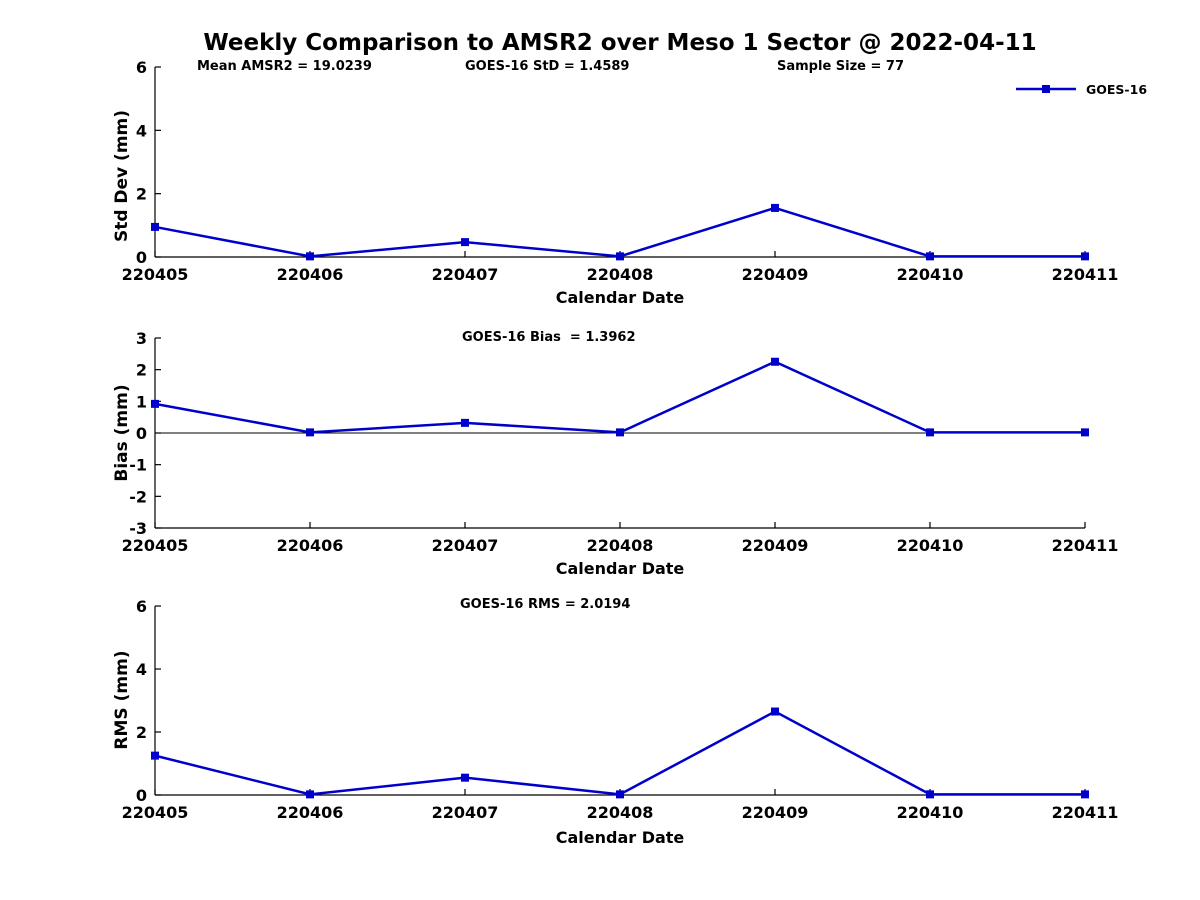 The image size is (1200, 900). I want to click on y-tick-label: -1, so click(138, 465).